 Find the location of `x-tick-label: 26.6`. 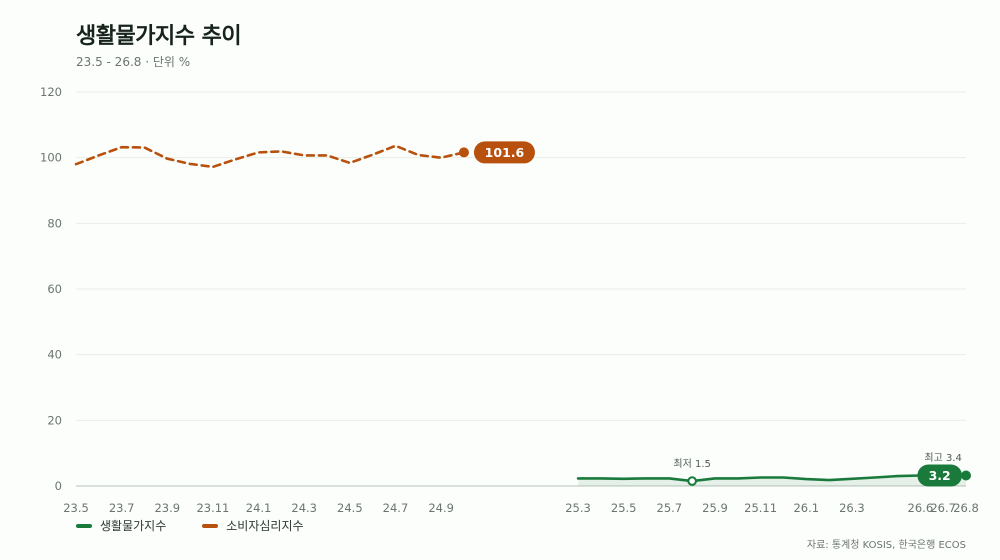

x-tick-label: 26.6 is located at coordinates (921, 508).